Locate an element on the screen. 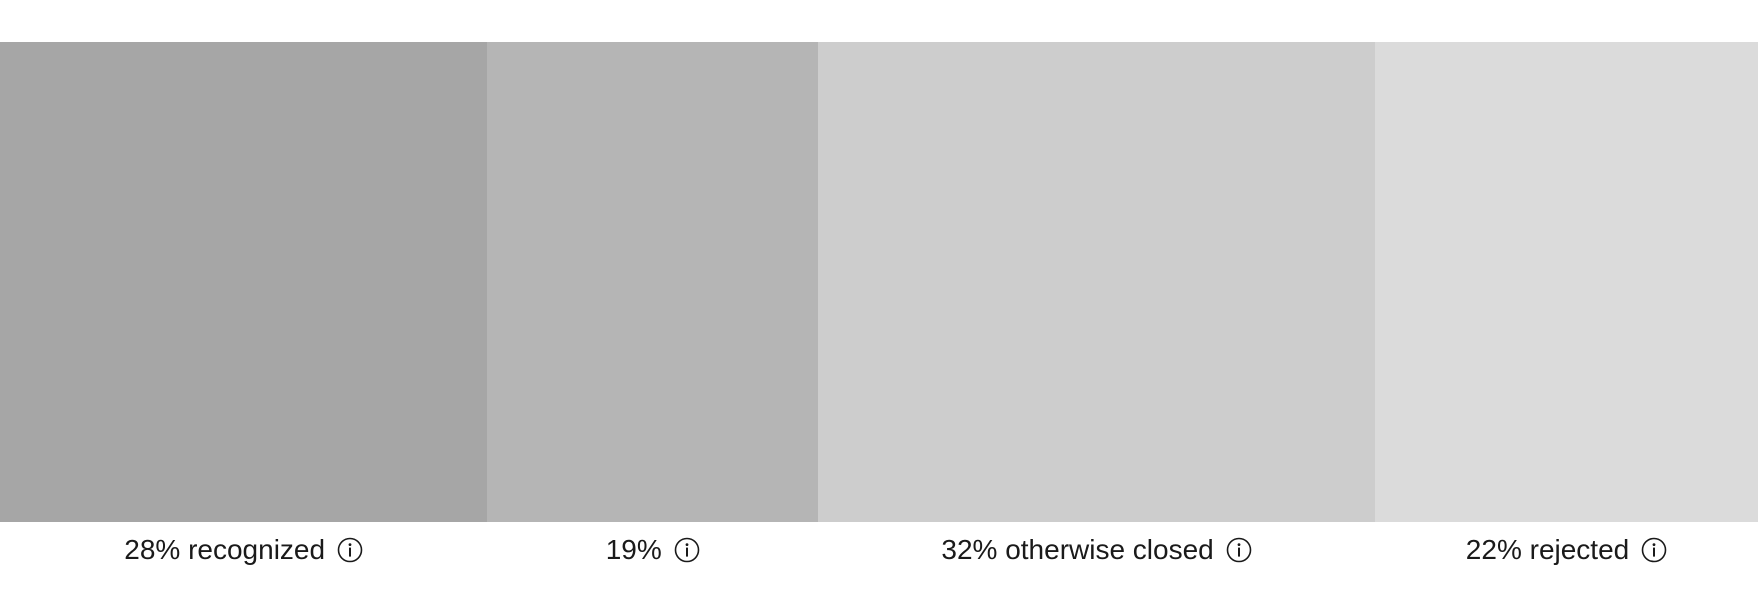 The width and height of the screenshot is (1758, 592). segment-label: 19% is located at coordinates (652, 550).